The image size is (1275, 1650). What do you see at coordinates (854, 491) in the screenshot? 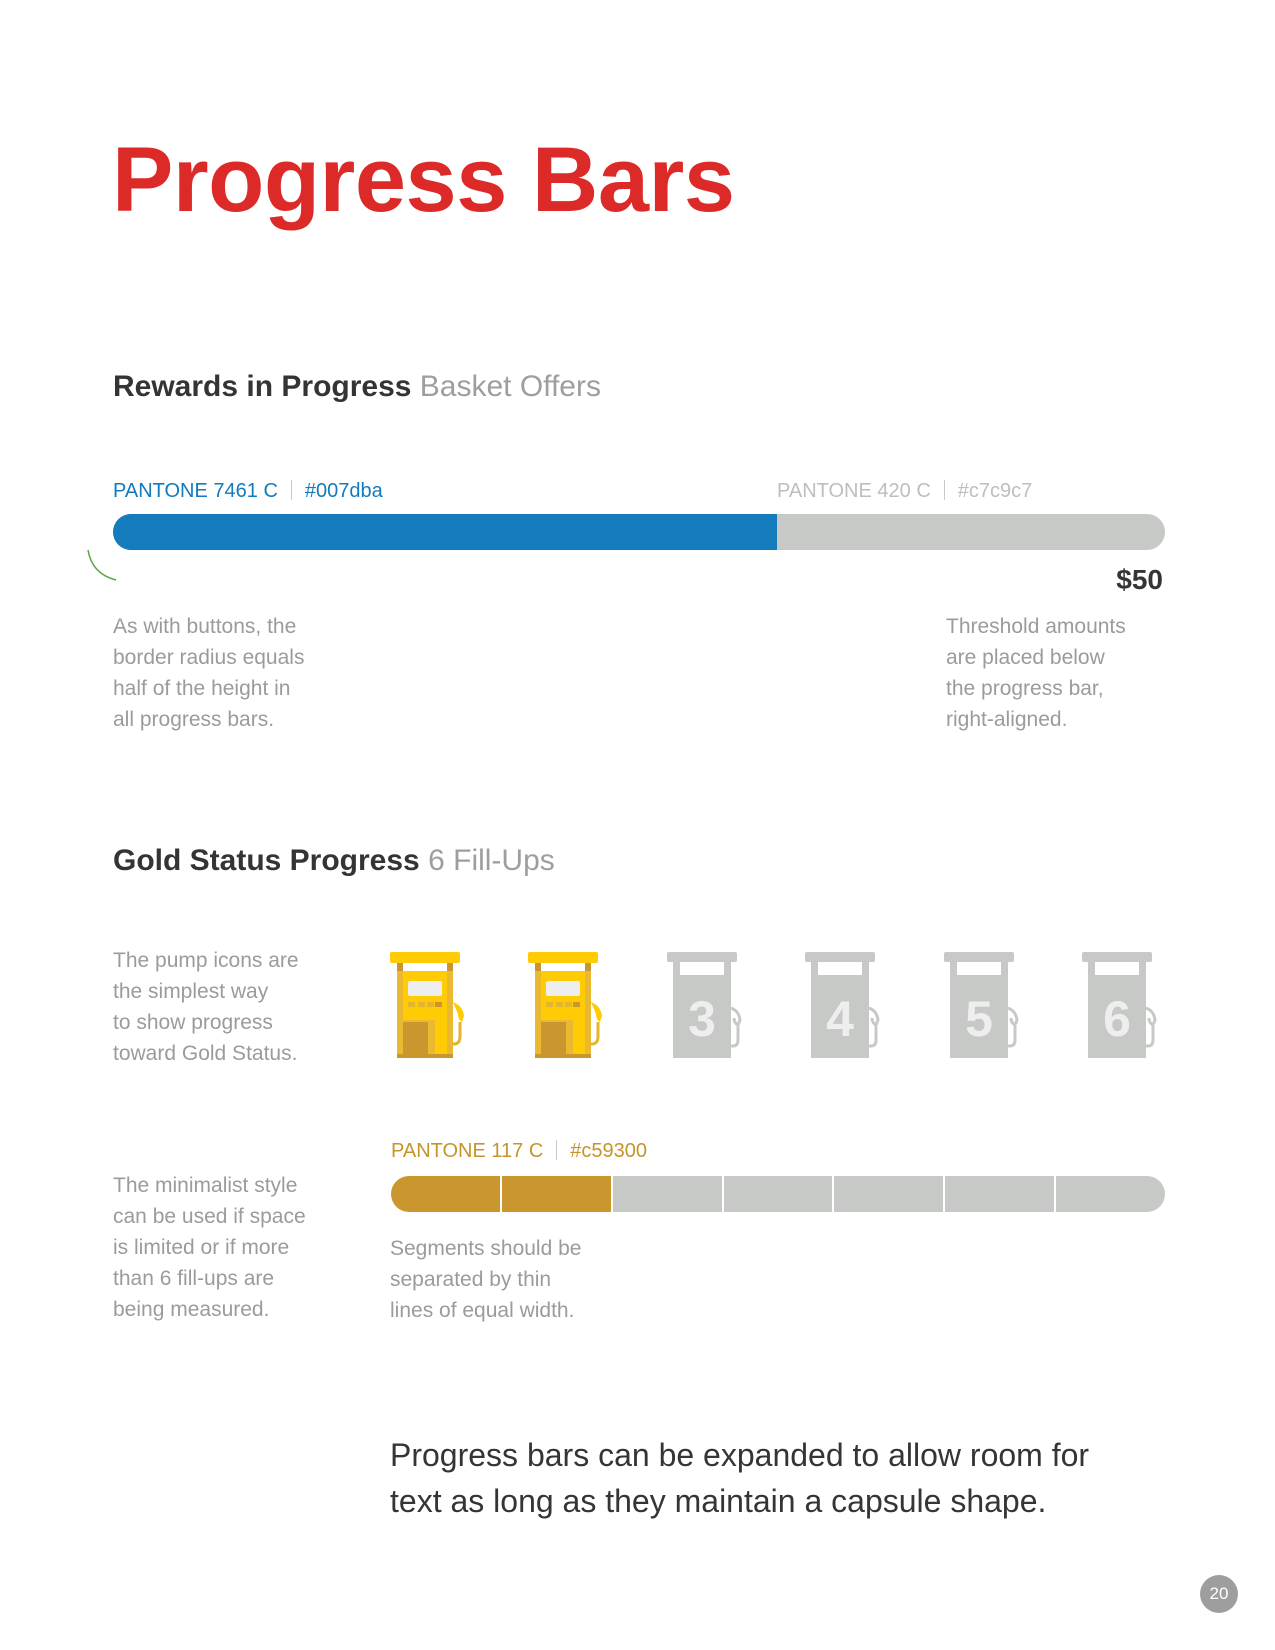
I see `track-pantone: PANTONE 420 C` at bounding box center [854, 491].